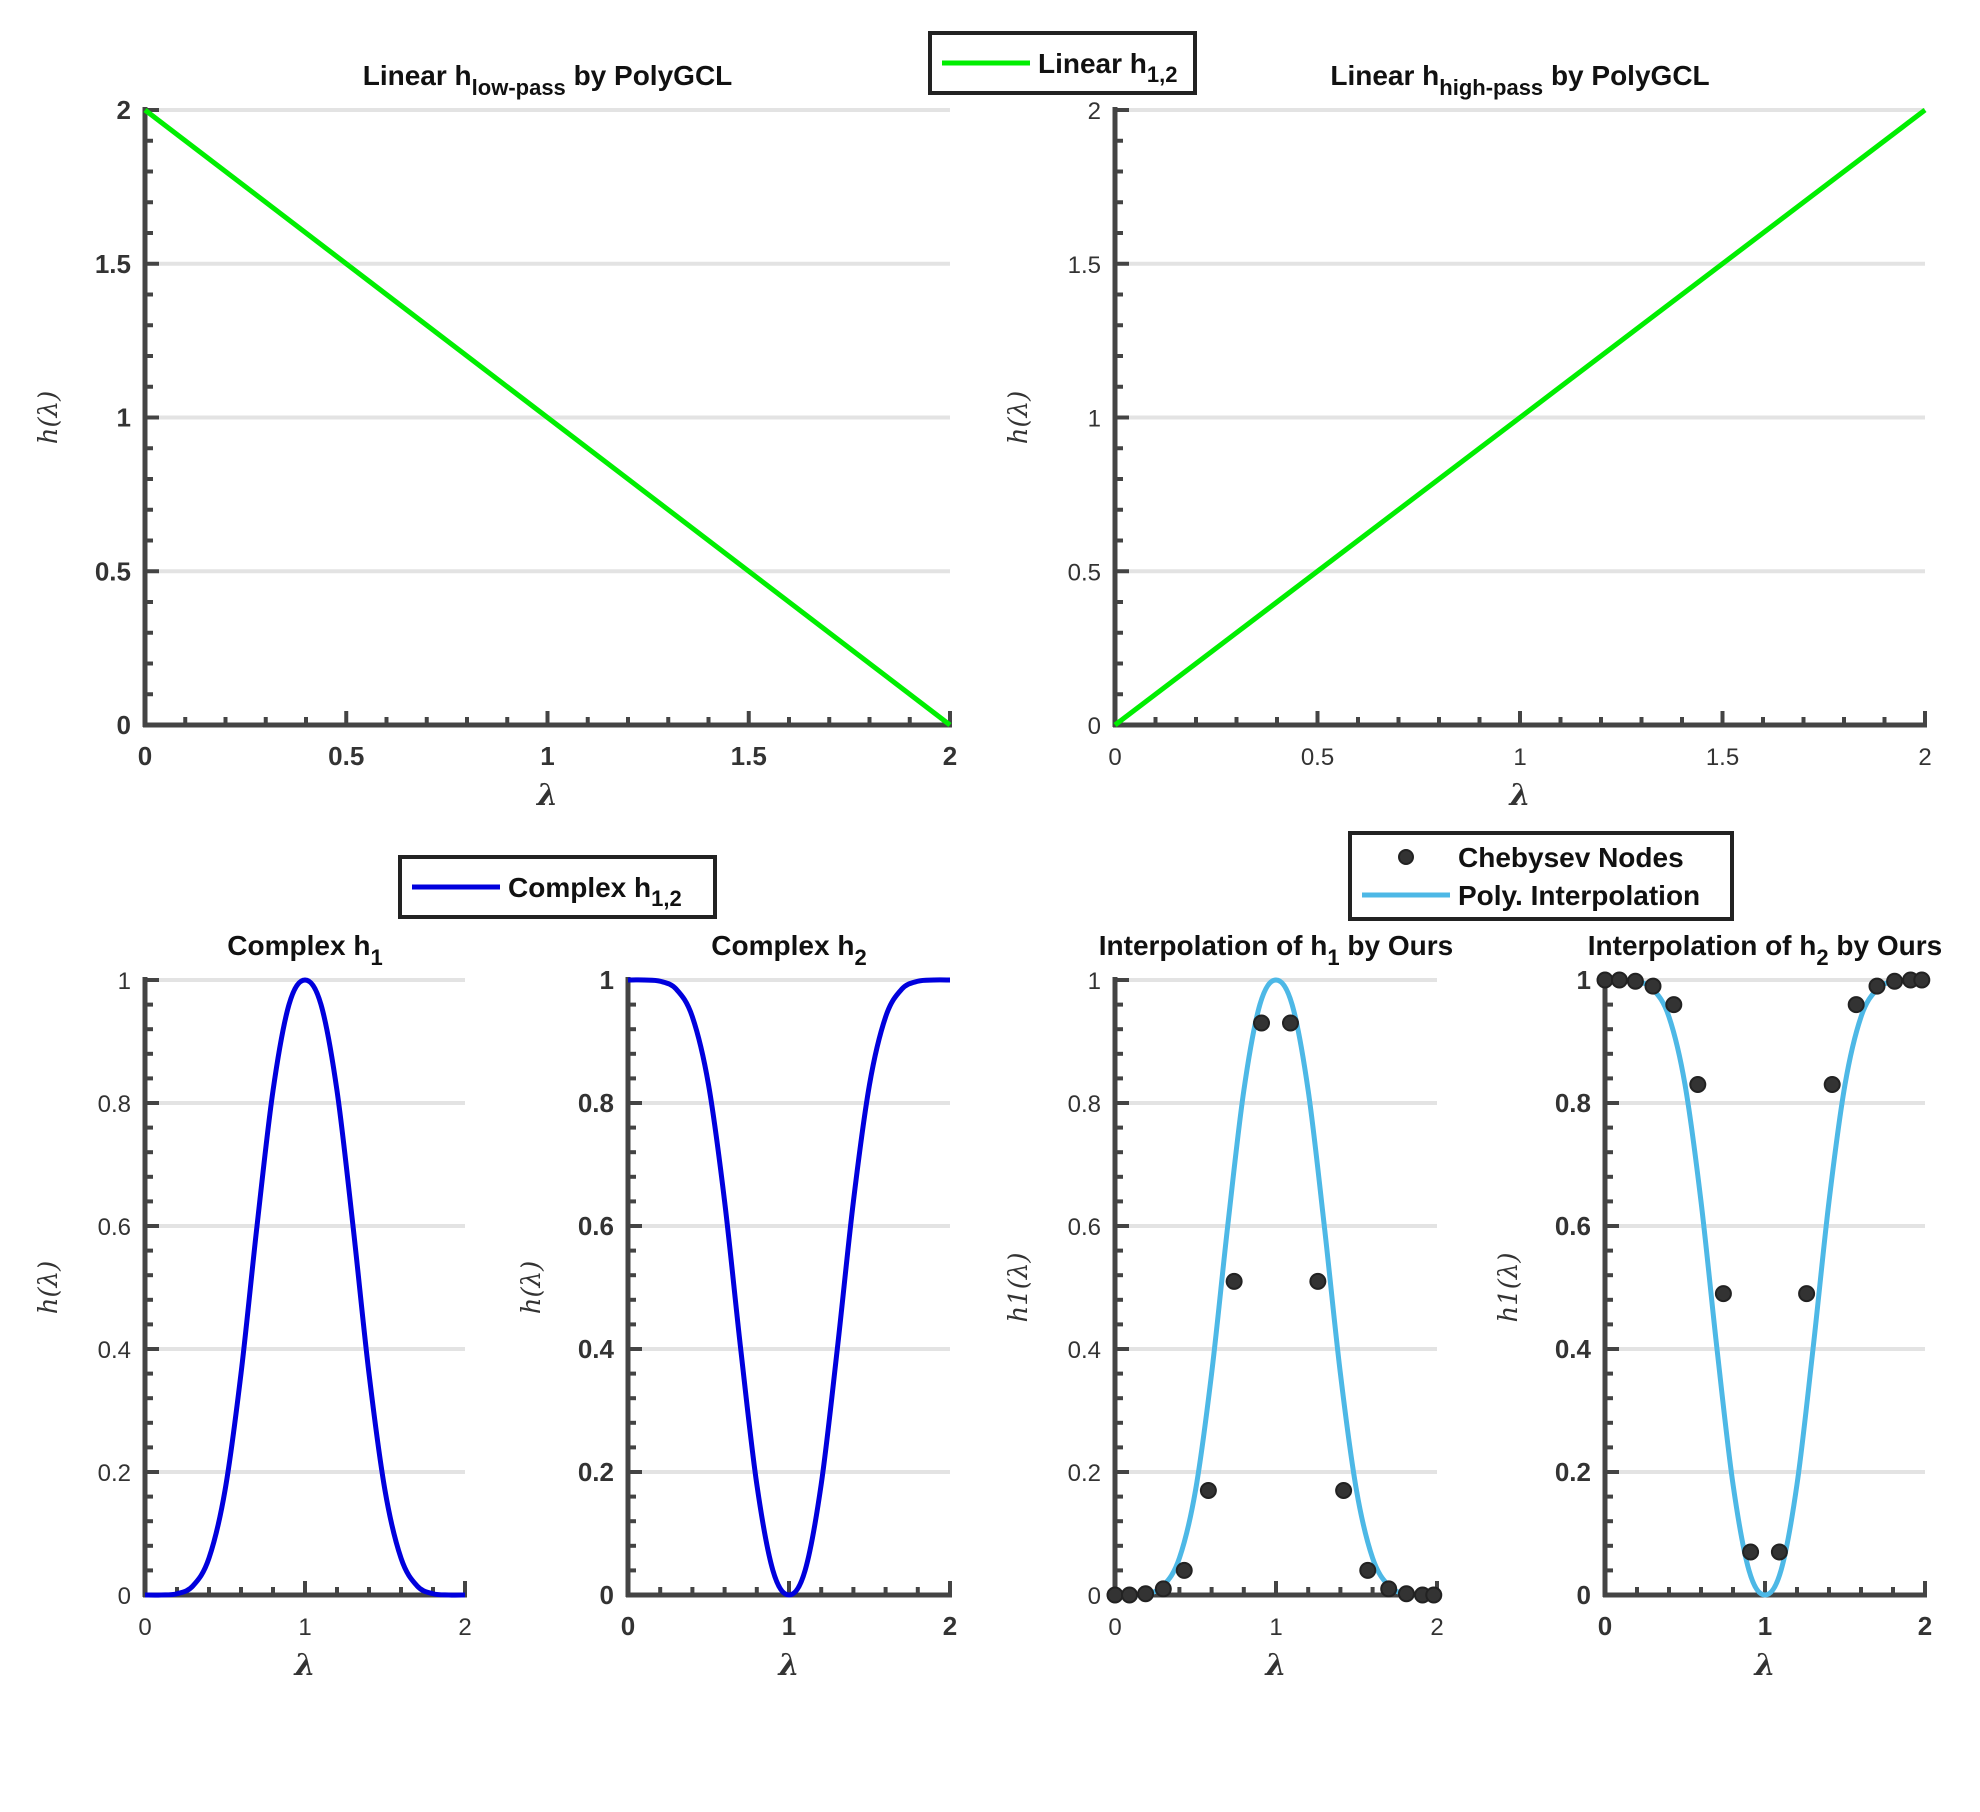 The image size is (1980, 1812). I want to click on legend-label: Poly. Interpolation, so click(1579, 895).